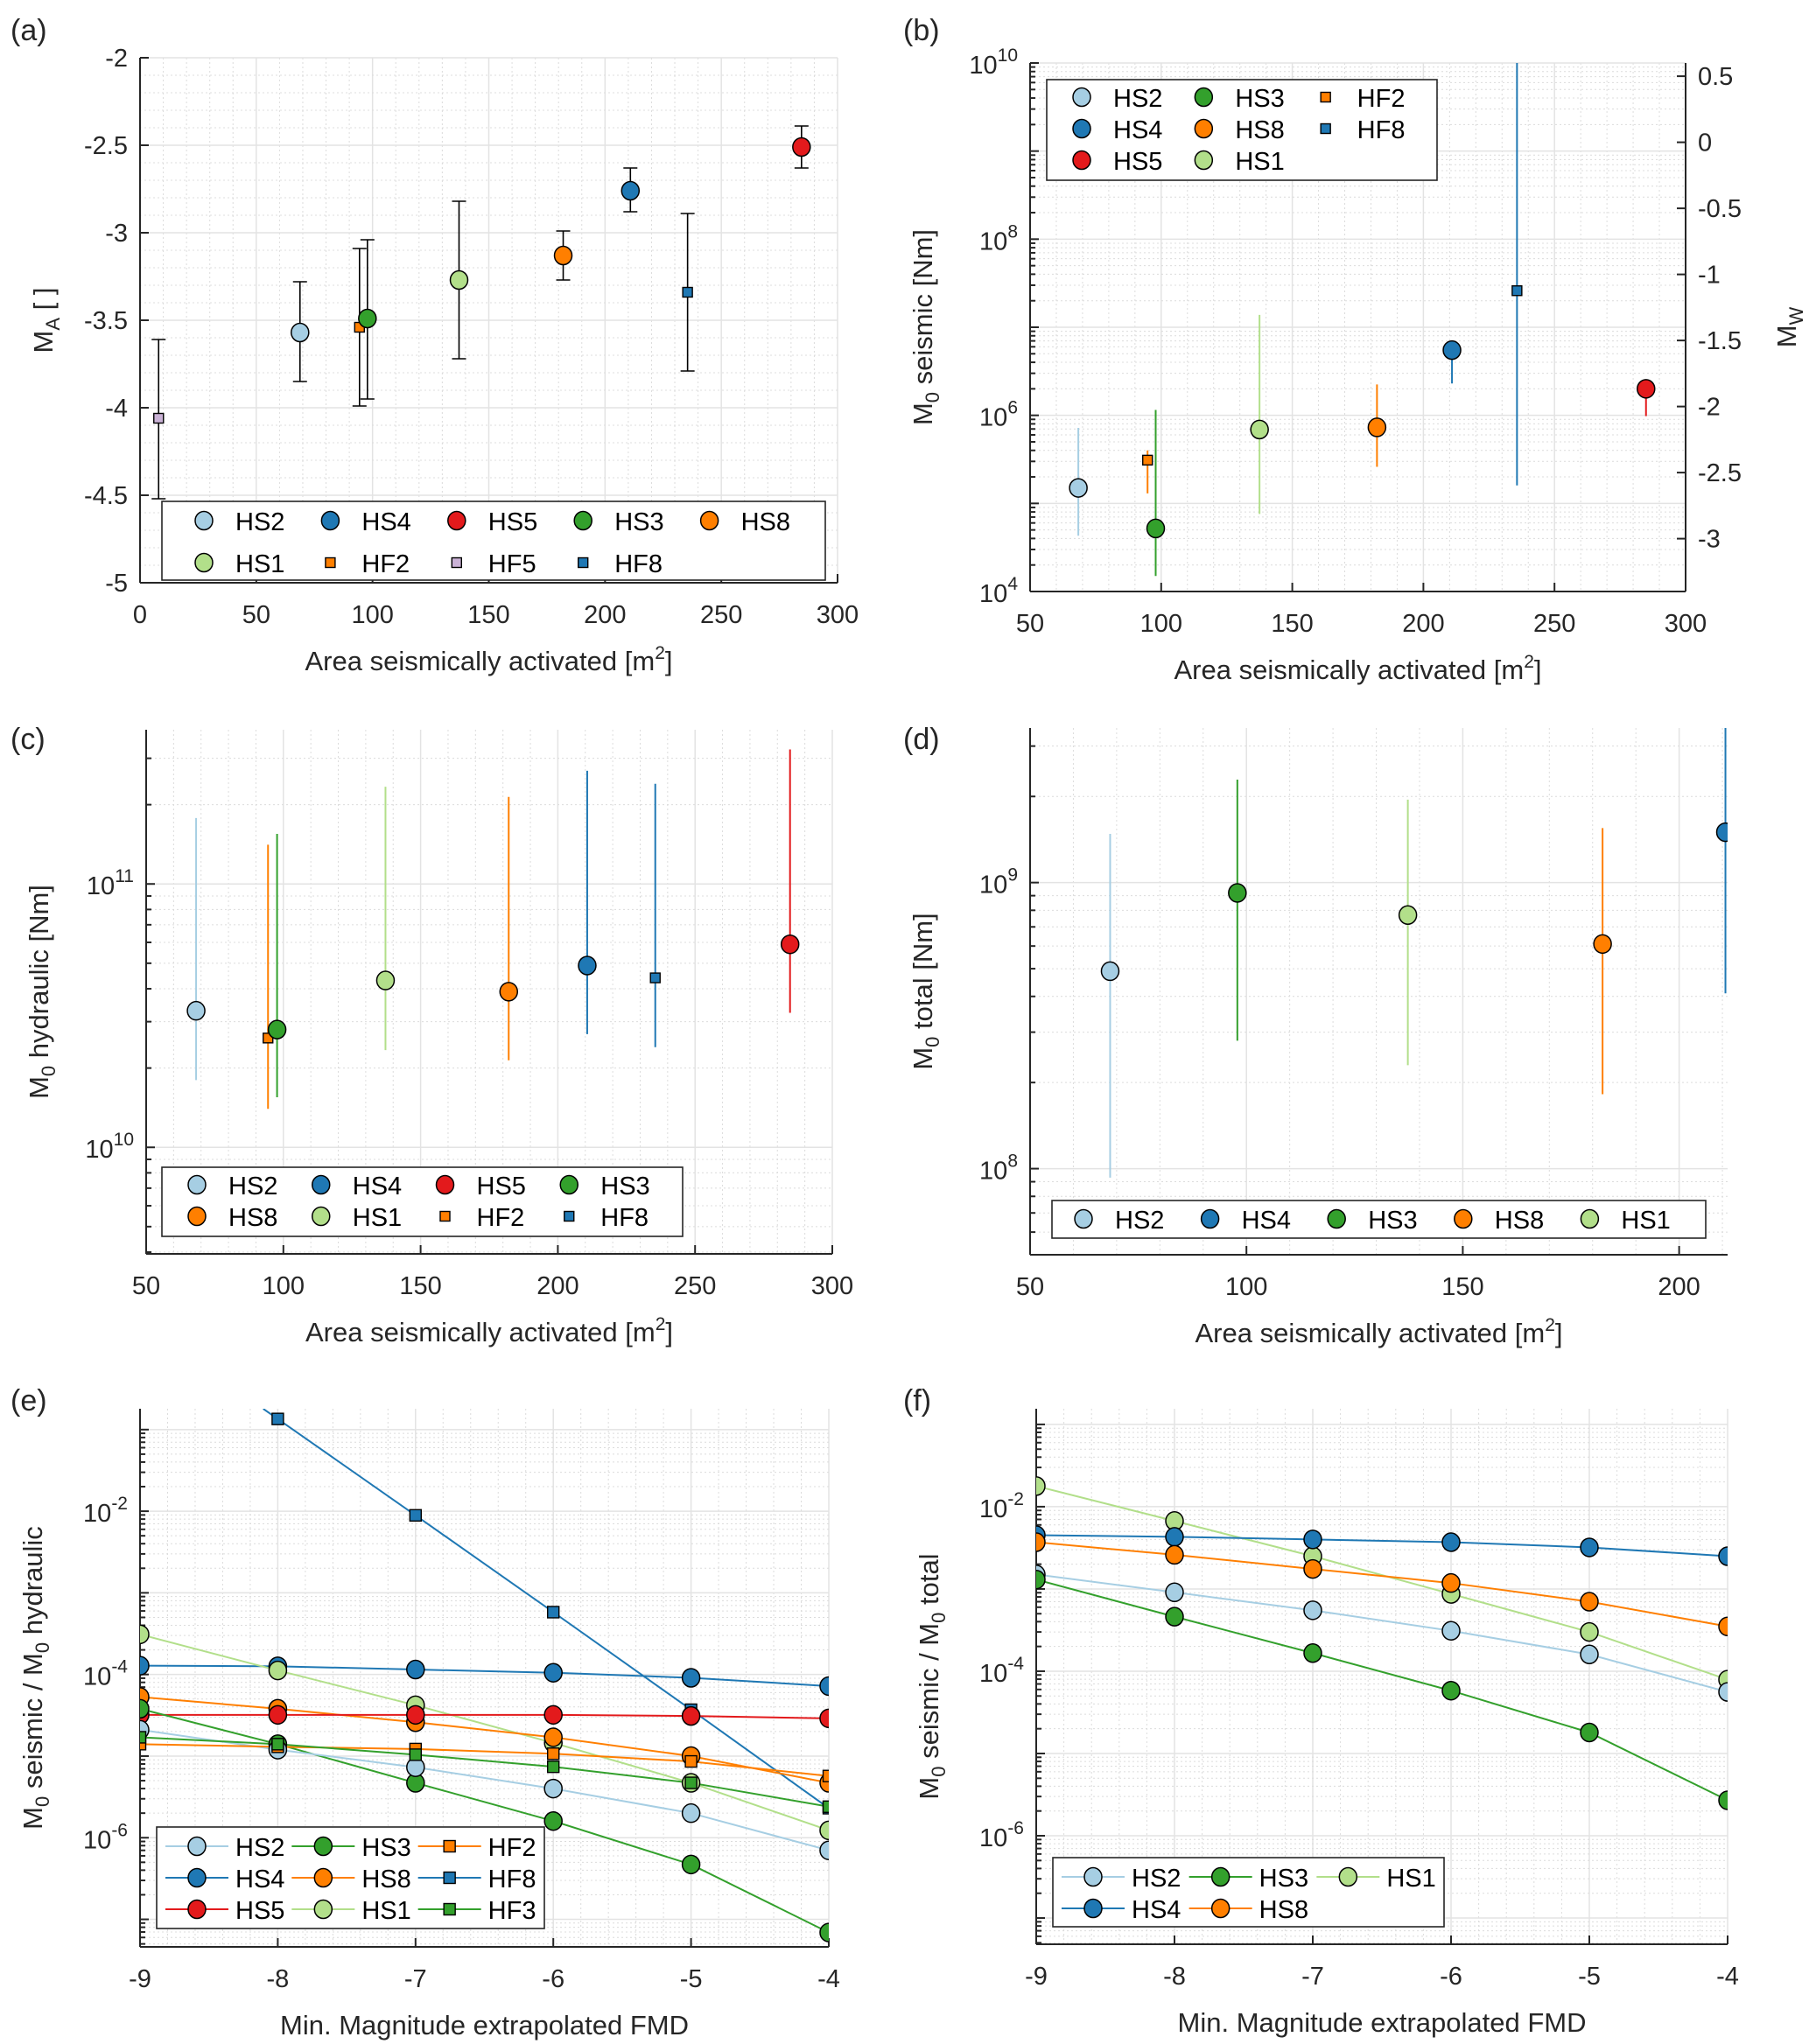 Image resolution: width=1809 pixels, height=2044 pixels. Describe the element at coordinates (1451, 1977) in the screenshot. I see `x-tick-label: -6` at that location.